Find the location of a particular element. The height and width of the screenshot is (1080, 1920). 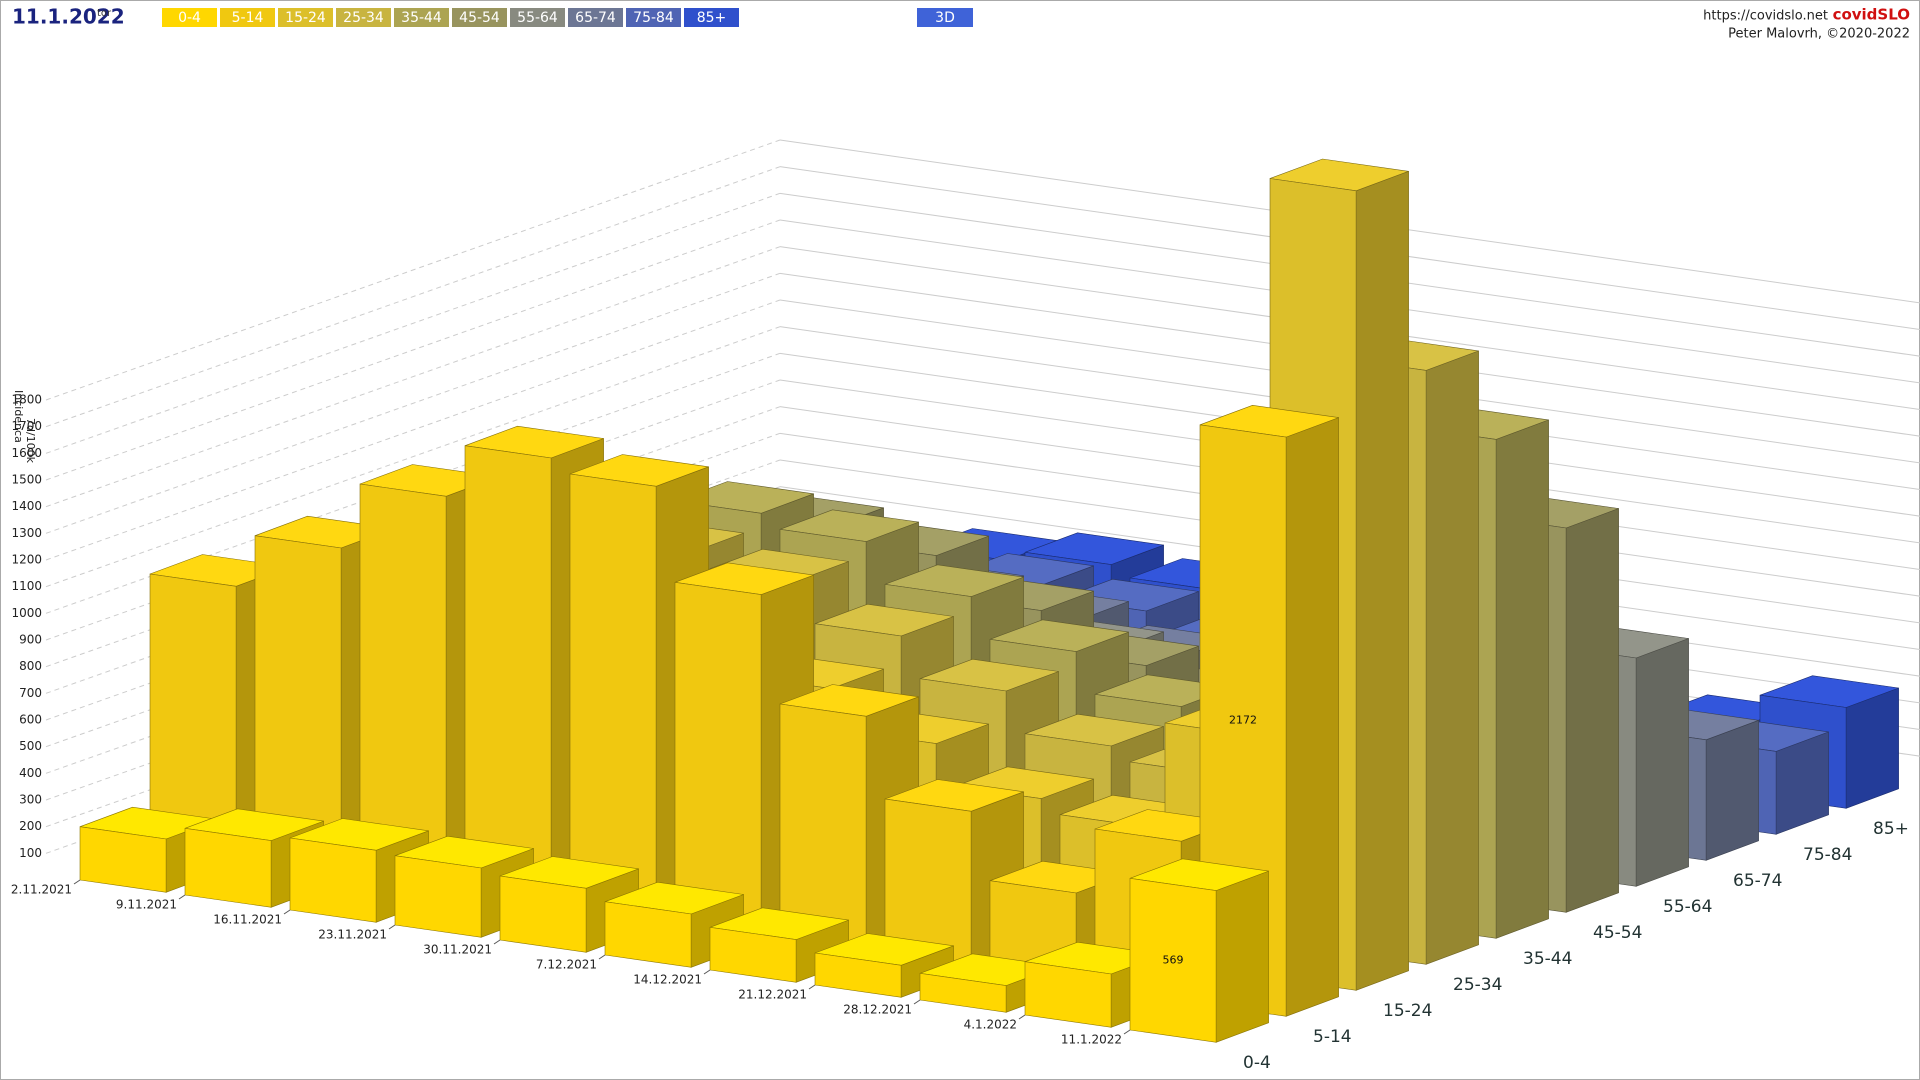

group-label: 75-84 is located at coordinates (1827, 855).